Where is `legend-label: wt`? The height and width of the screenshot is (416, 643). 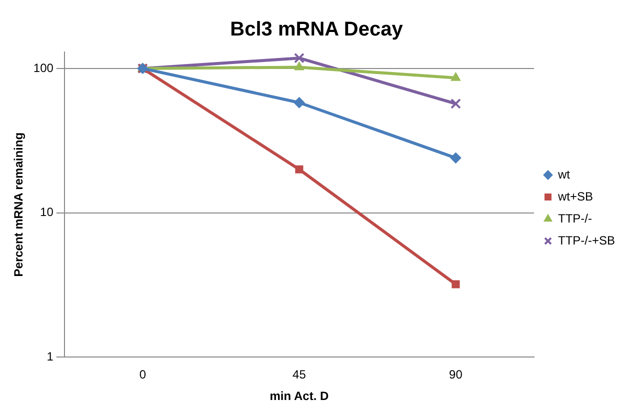
legend-label: wt is located at coordinates (563, 174).